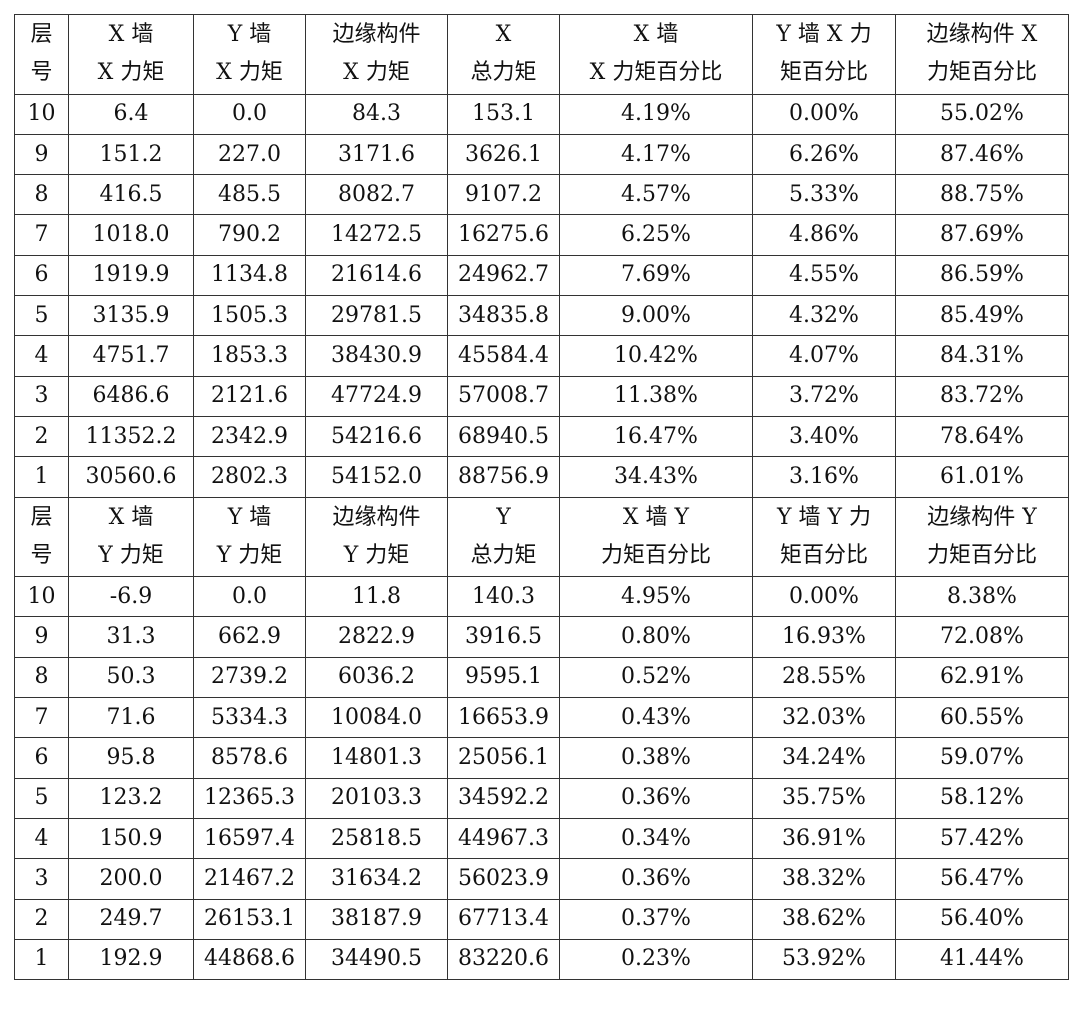 The width and height of the screenshot is (1080, 1009). I want to click on header-cell-line: Y 墙 Y 力, so click(824, 517).